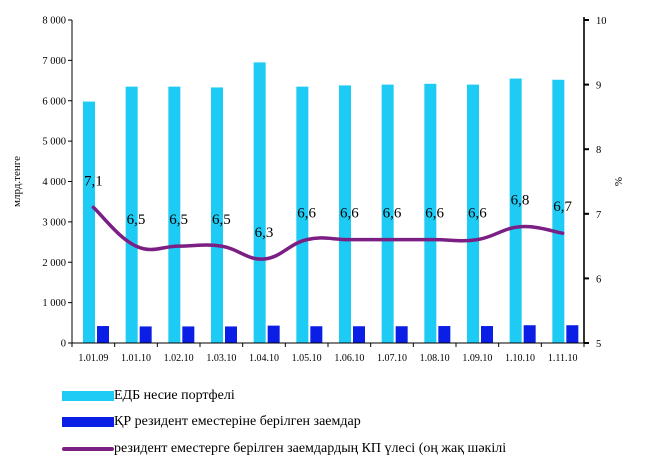  What do you see at coordinates (54, 61) in the screenshot?
I see `y-tick-label-left: 7 000` at bounding box center [54, 61].